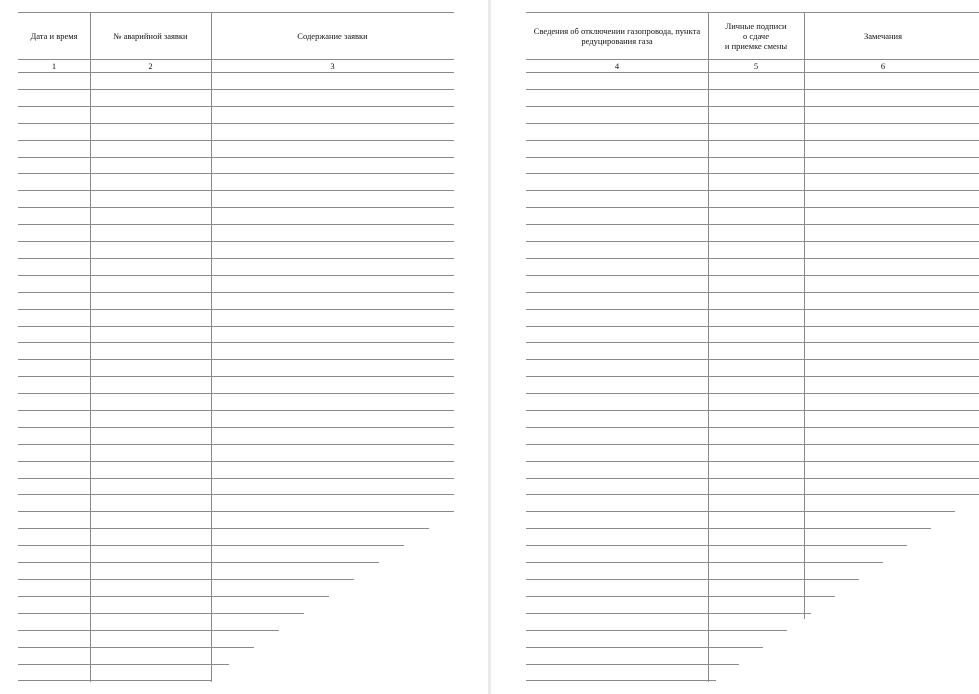 The width and height of the screenshot is (979, 694). I want to click on column-header-request-number: № аварийной заявки, so click(150, 36).